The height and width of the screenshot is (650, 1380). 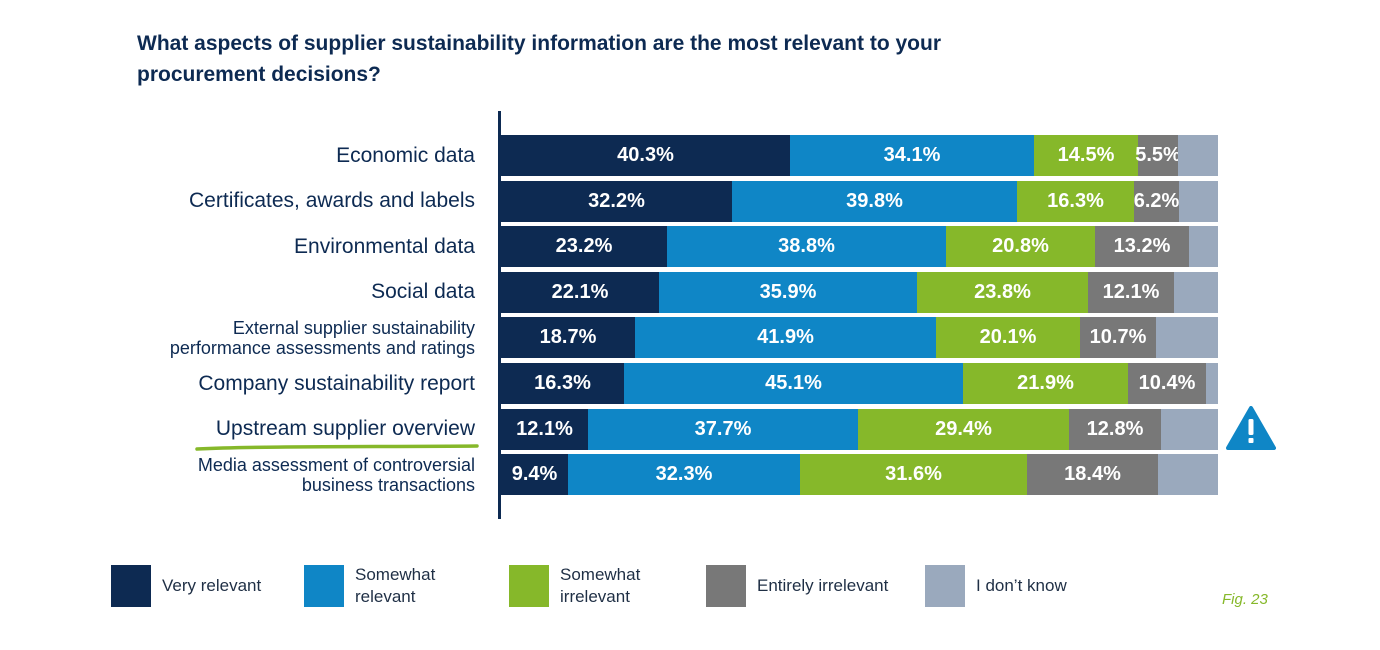 What do you see at coordinates (1002, 291) in the screenshot?
I see `data-label: 23.8%` at bounding box center [1002, 291].